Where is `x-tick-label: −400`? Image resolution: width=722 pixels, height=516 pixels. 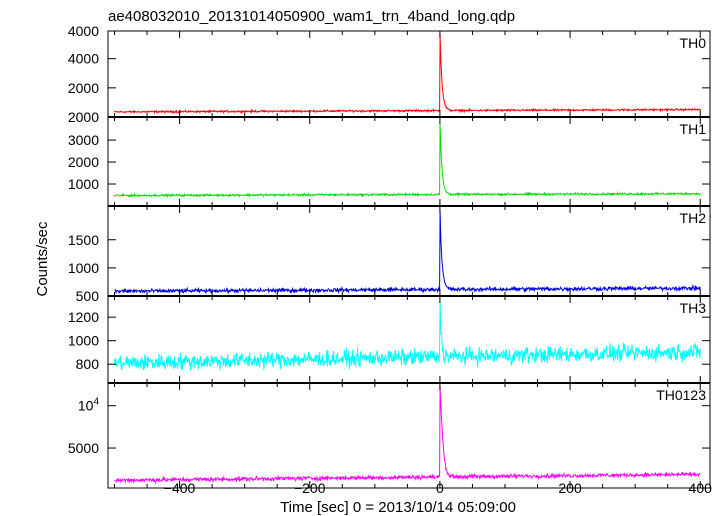 x-tick-label: −400 is located at coordinates (180, 488).